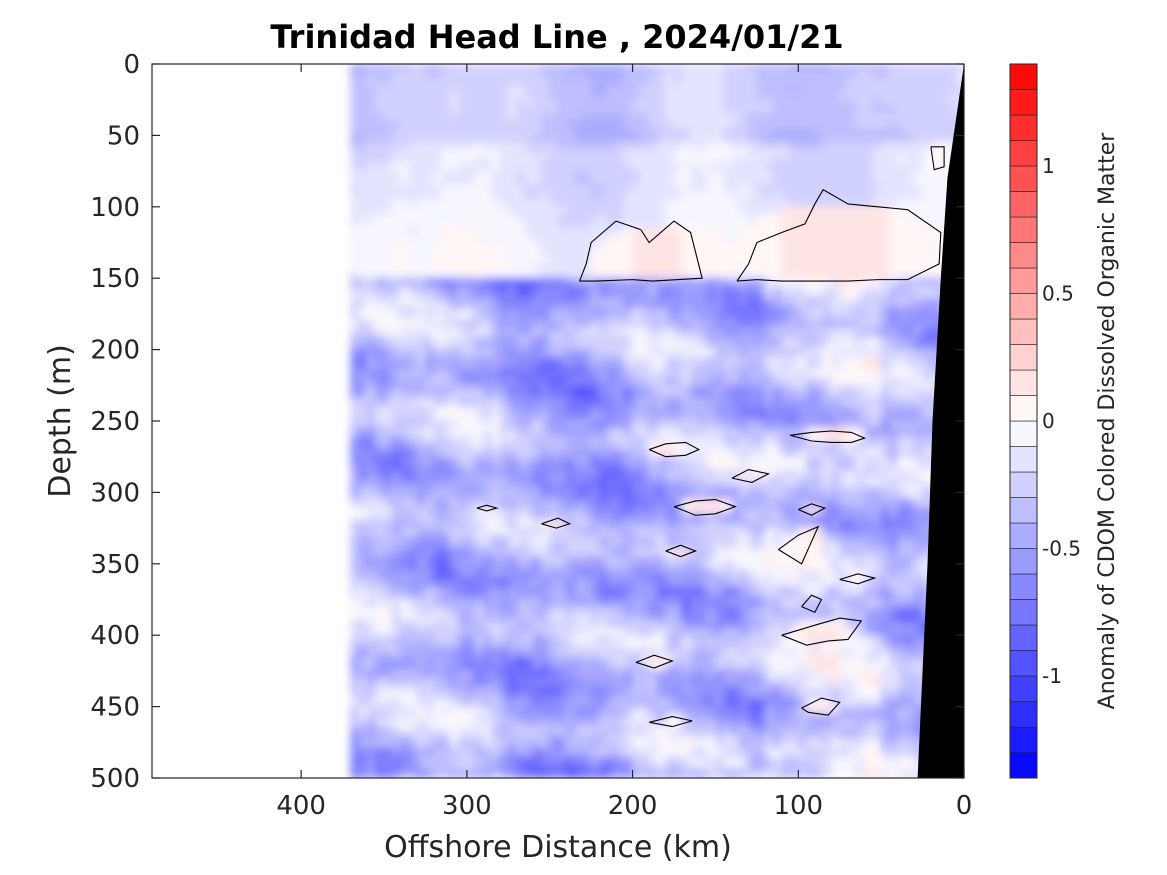 The width and height of the screenshot is (1167, 875). Describe the element at coordinates (556, 37) in the screenshot. I see `chart-title: Trinidad Head Line , 2024/01/21` at that location.